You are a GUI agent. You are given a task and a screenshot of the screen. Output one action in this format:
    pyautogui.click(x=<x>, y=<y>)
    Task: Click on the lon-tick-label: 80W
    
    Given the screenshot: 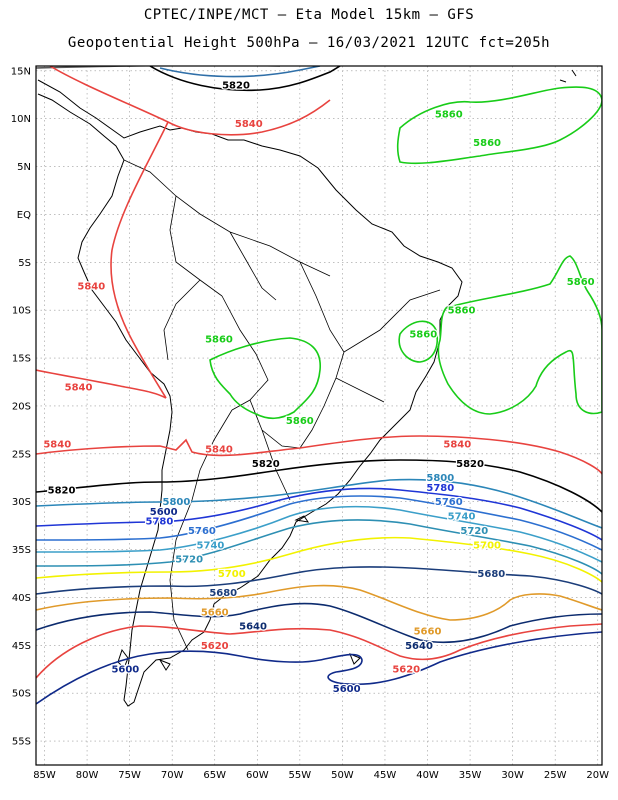 What is the action you would take?
    pyautogui.click(x=87, y=775)
    